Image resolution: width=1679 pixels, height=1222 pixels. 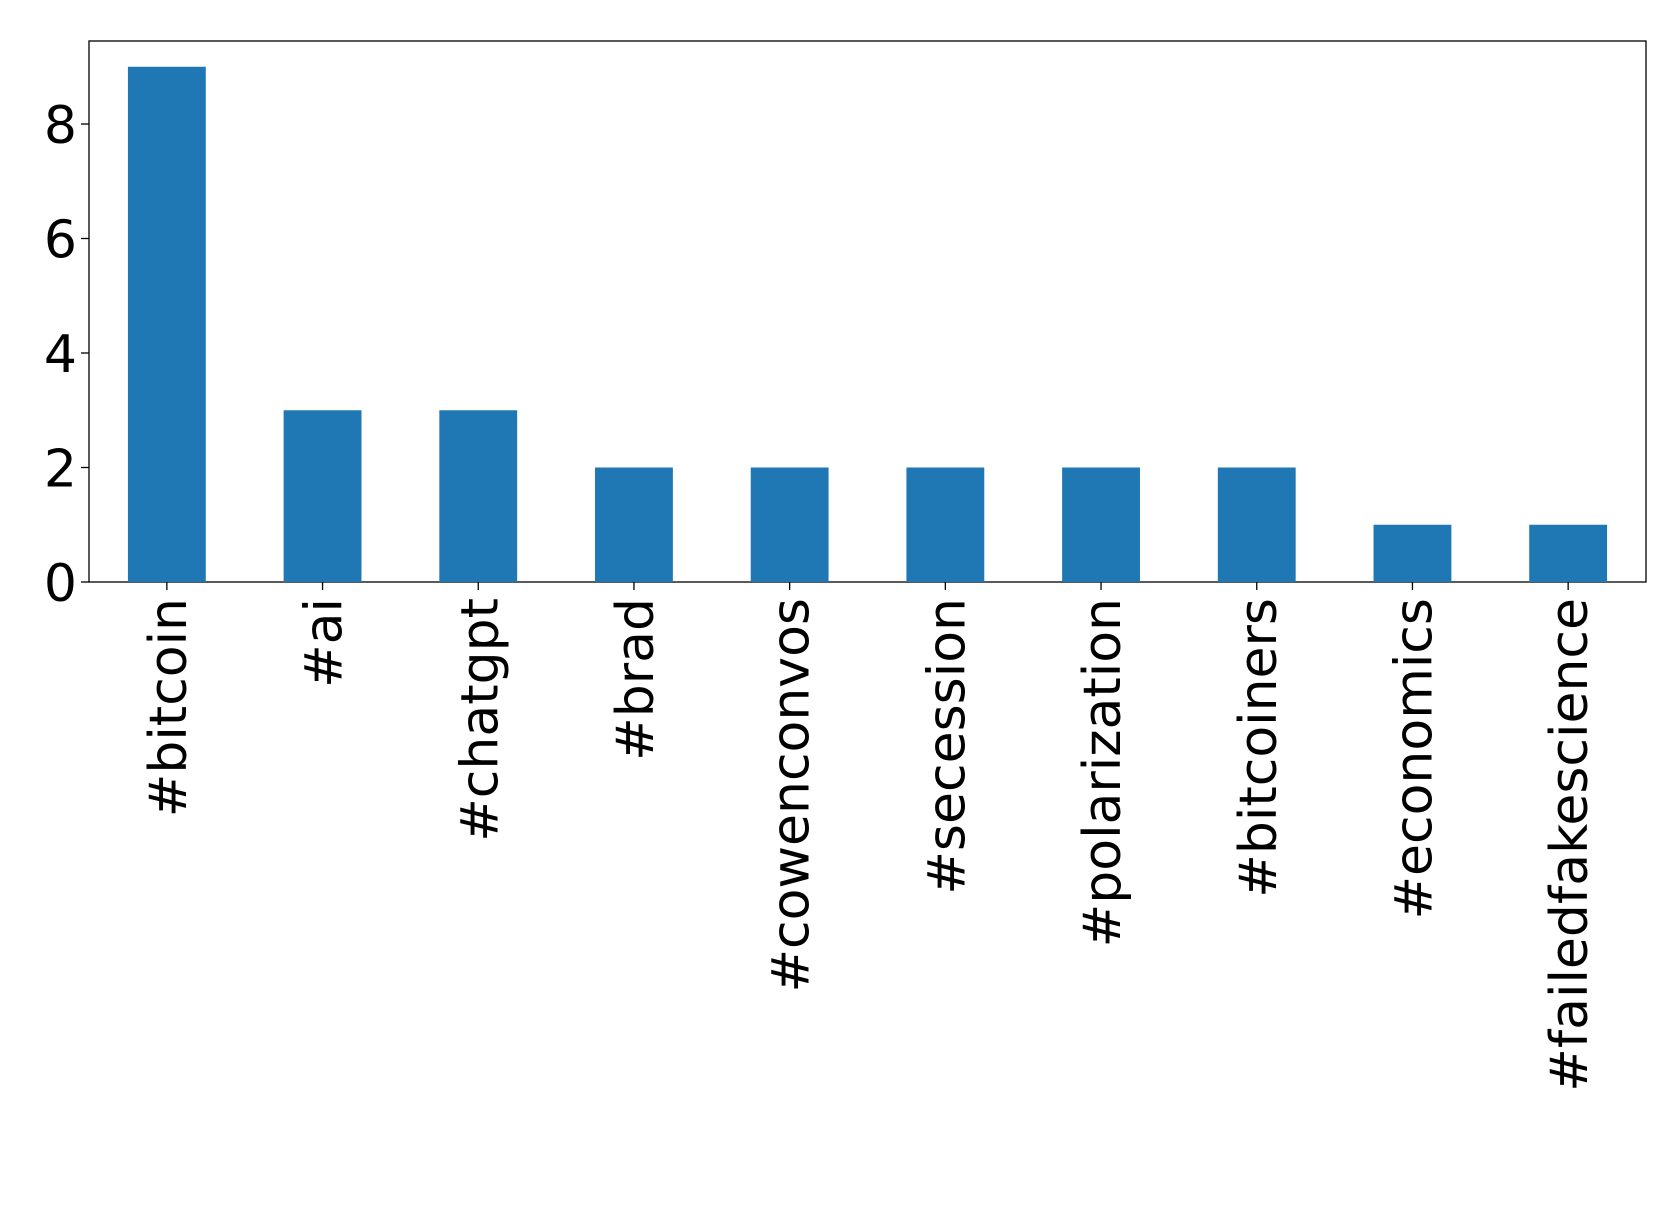 What do you see at coordinates (1414, 759) in the screenshot?
I see `x-tick-label: #economics` at bounding box center [1414, 759].